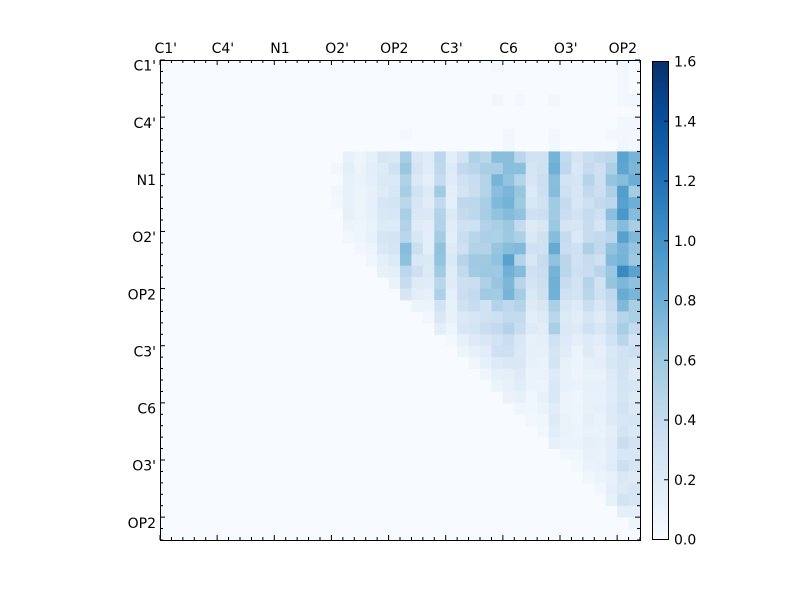  I want to click on y-tick-label: C3', so click(144, 352).